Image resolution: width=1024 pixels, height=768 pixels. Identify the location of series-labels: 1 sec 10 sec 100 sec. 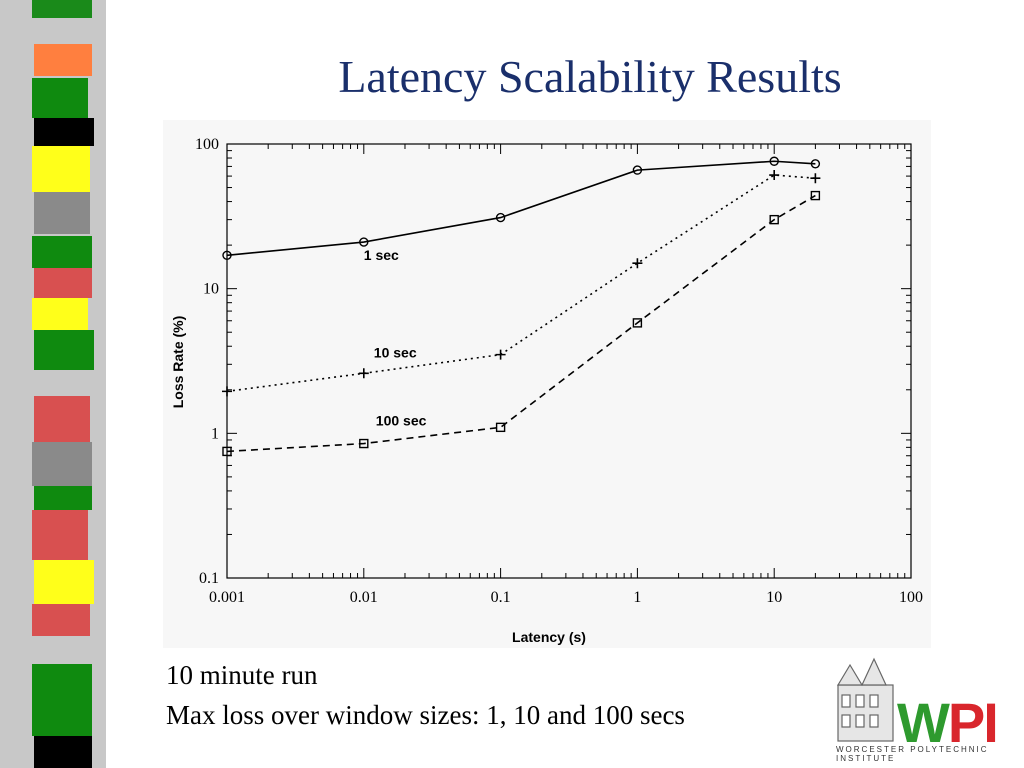
(395, 337).